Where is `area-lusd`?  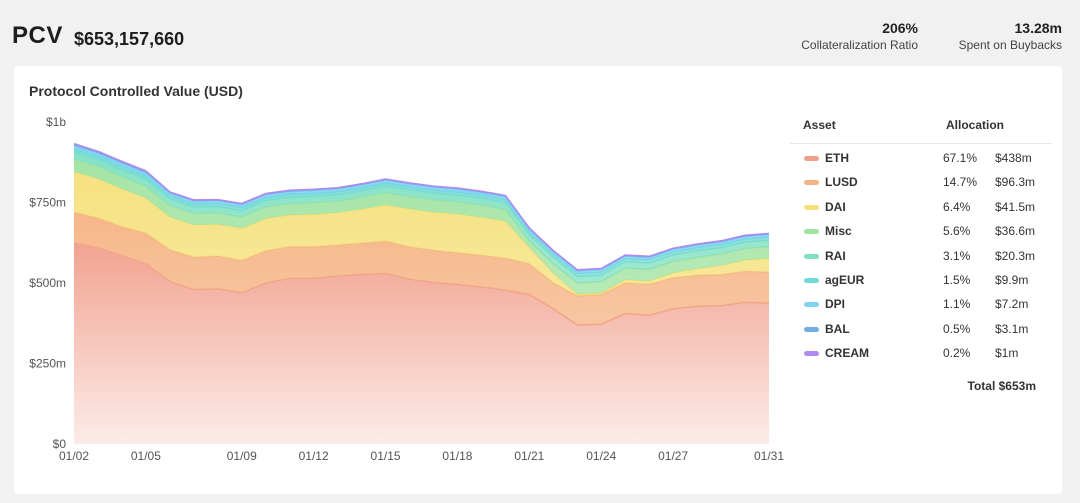 area-lusd is located at coordinates (421, 268).